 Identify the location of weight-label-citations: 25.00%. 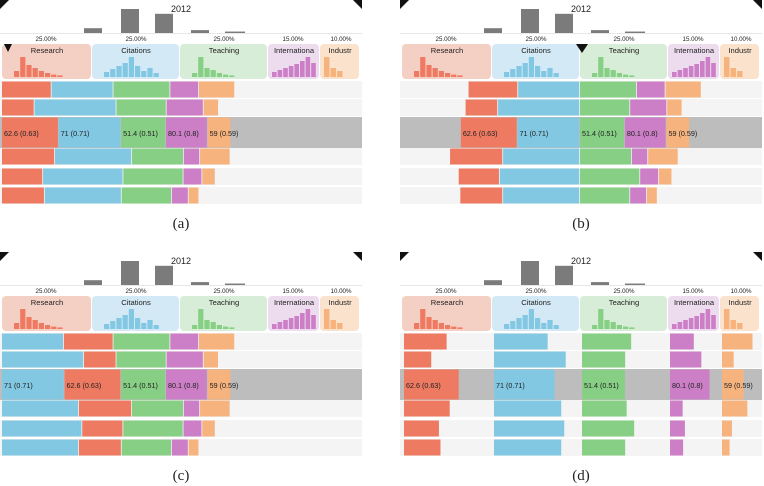
(136, 291).